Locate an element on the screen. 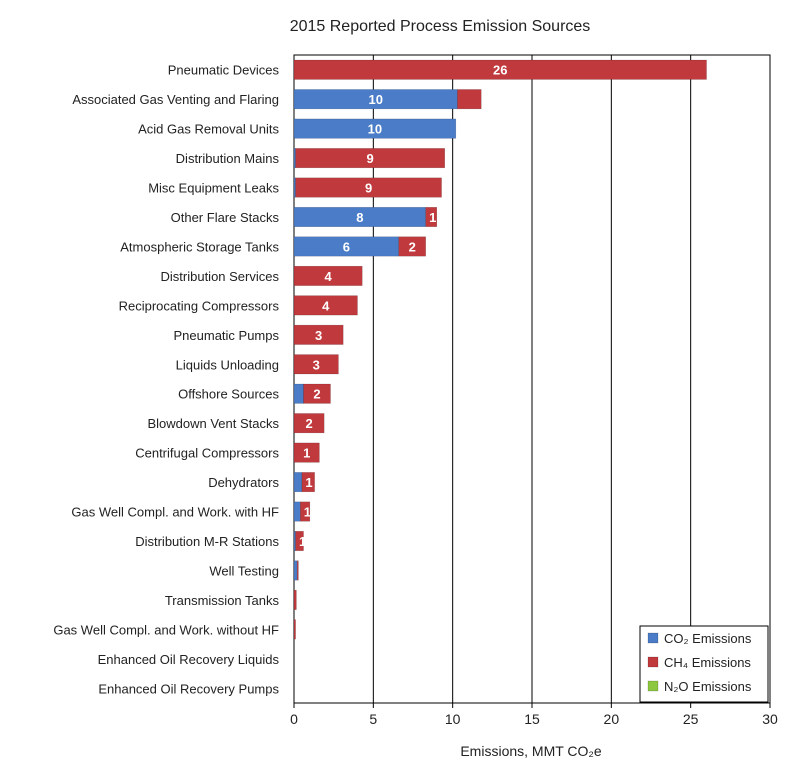  x-axis: 0 5 10 15 20 25 30 is located at coordinates (534, 715).